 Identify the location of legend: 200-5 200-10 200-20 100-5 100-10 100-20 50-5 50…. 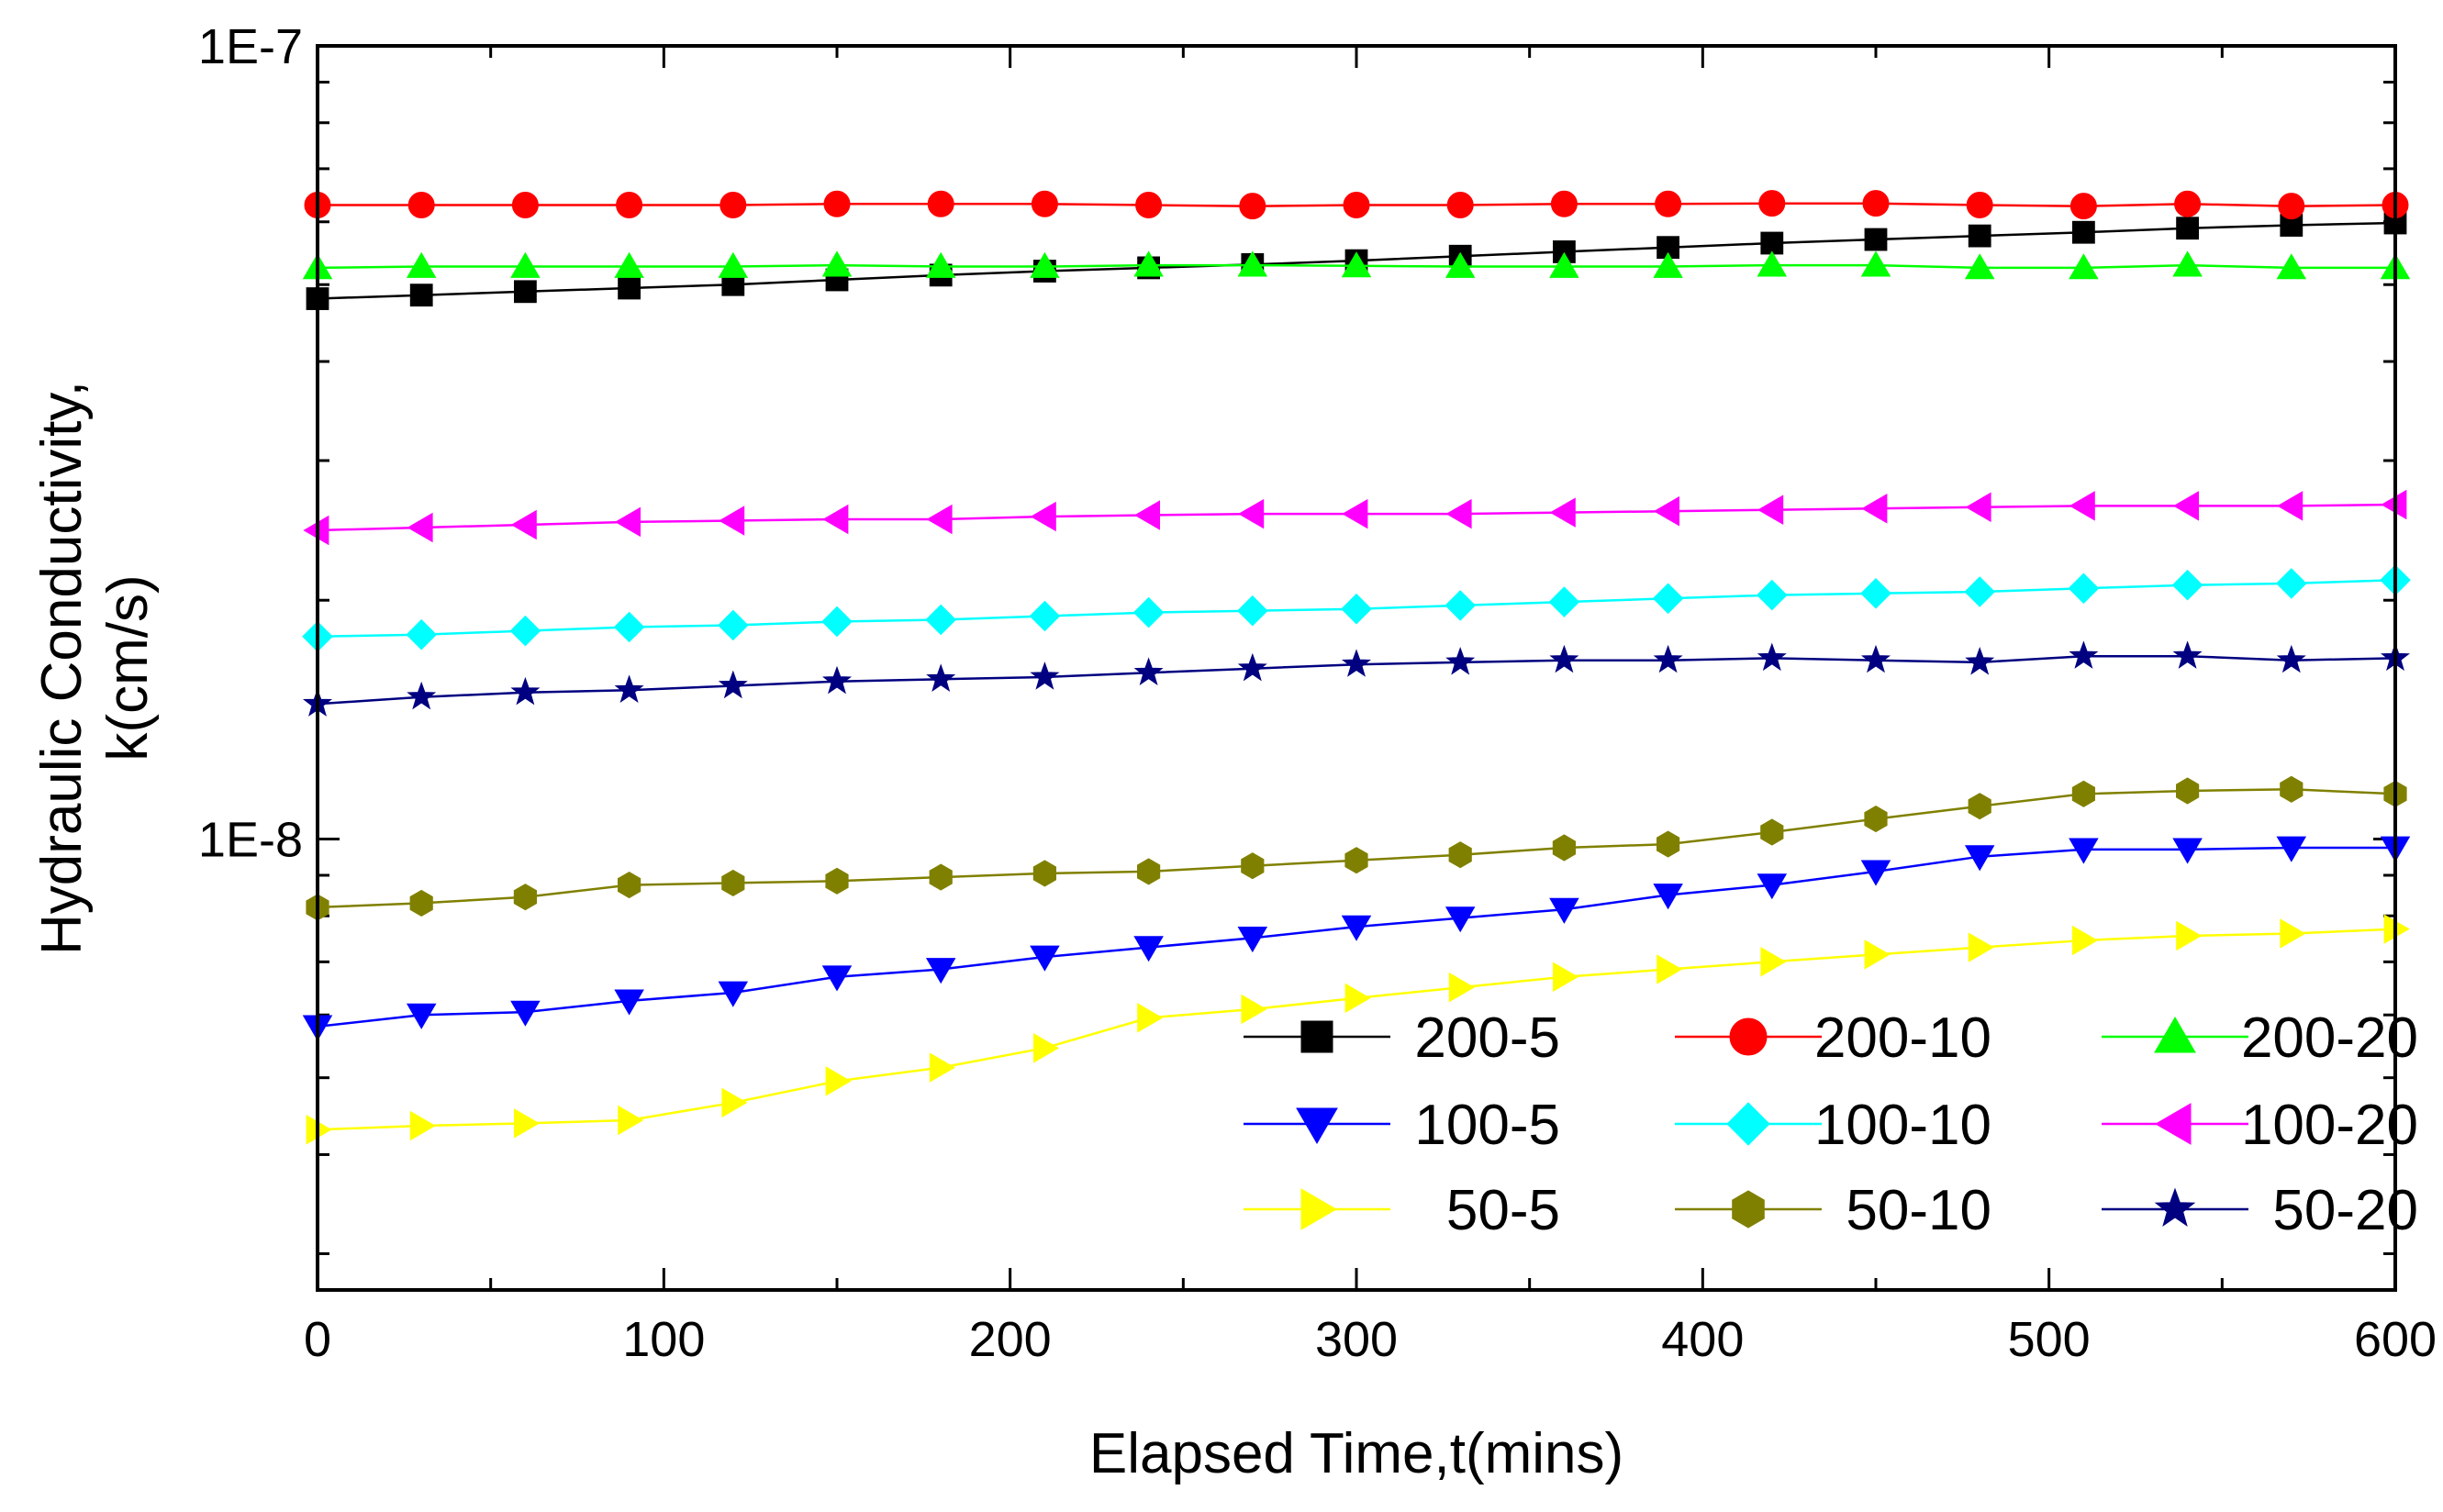
(1831, 1124).